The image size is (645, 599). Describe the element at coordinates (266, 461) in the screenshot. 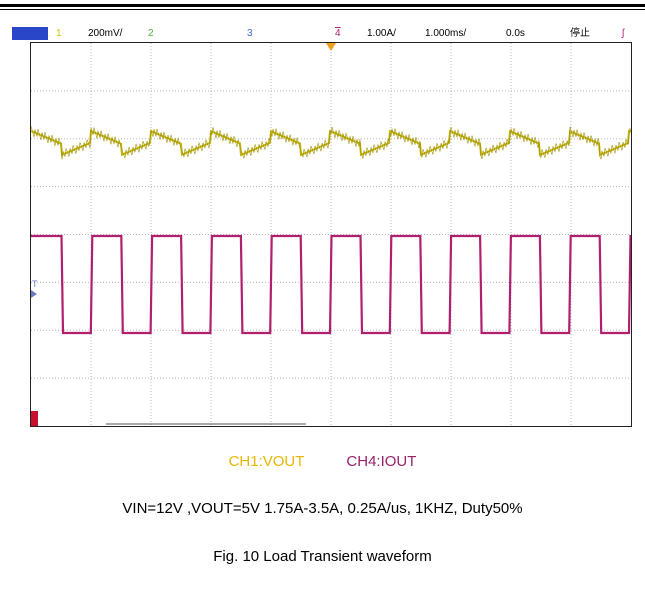

I see `ch1-legend: CH1:VOUT` at that location.